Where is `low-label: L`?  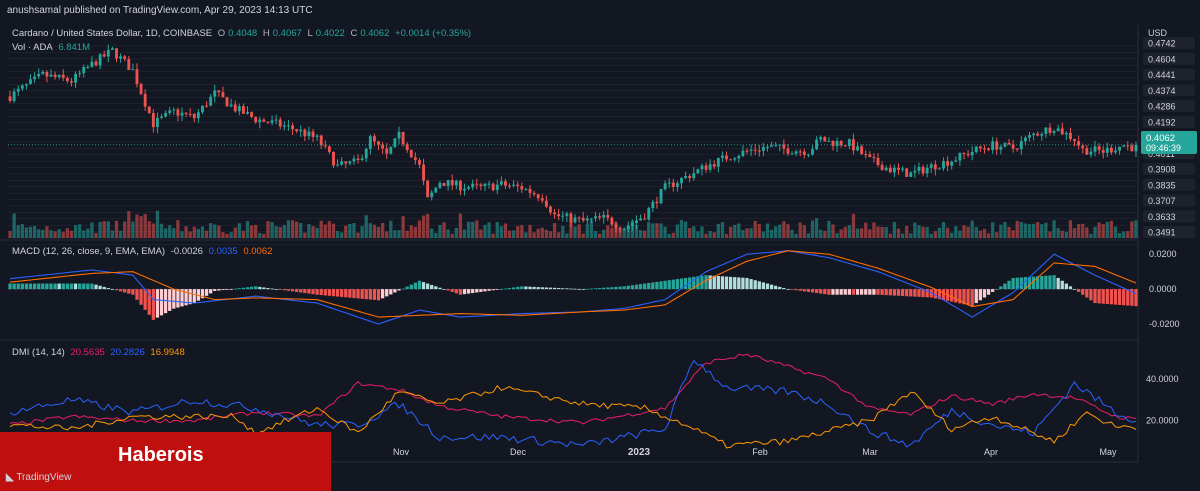
low-label: L is located at coordinates (310, 33).